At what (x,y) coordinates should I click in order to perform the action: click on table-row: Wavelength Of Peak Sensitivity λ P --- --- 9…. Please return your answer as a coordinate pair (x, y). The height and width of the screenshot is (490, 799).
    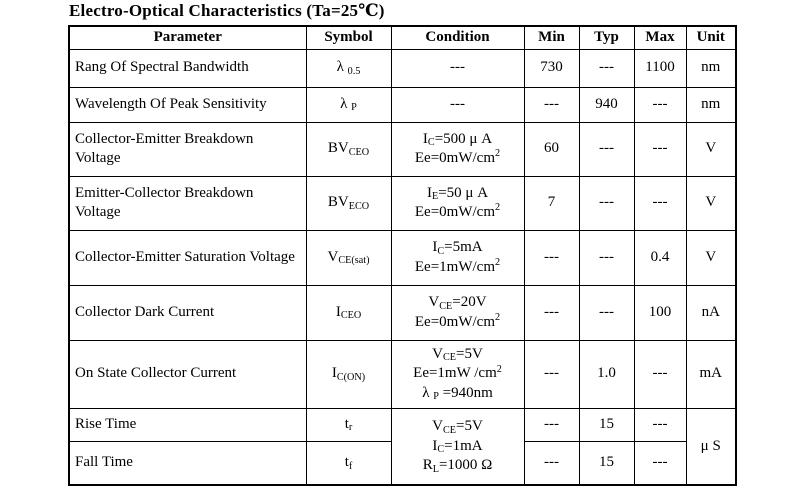
    Looking at the image, I should click on (402, 104).